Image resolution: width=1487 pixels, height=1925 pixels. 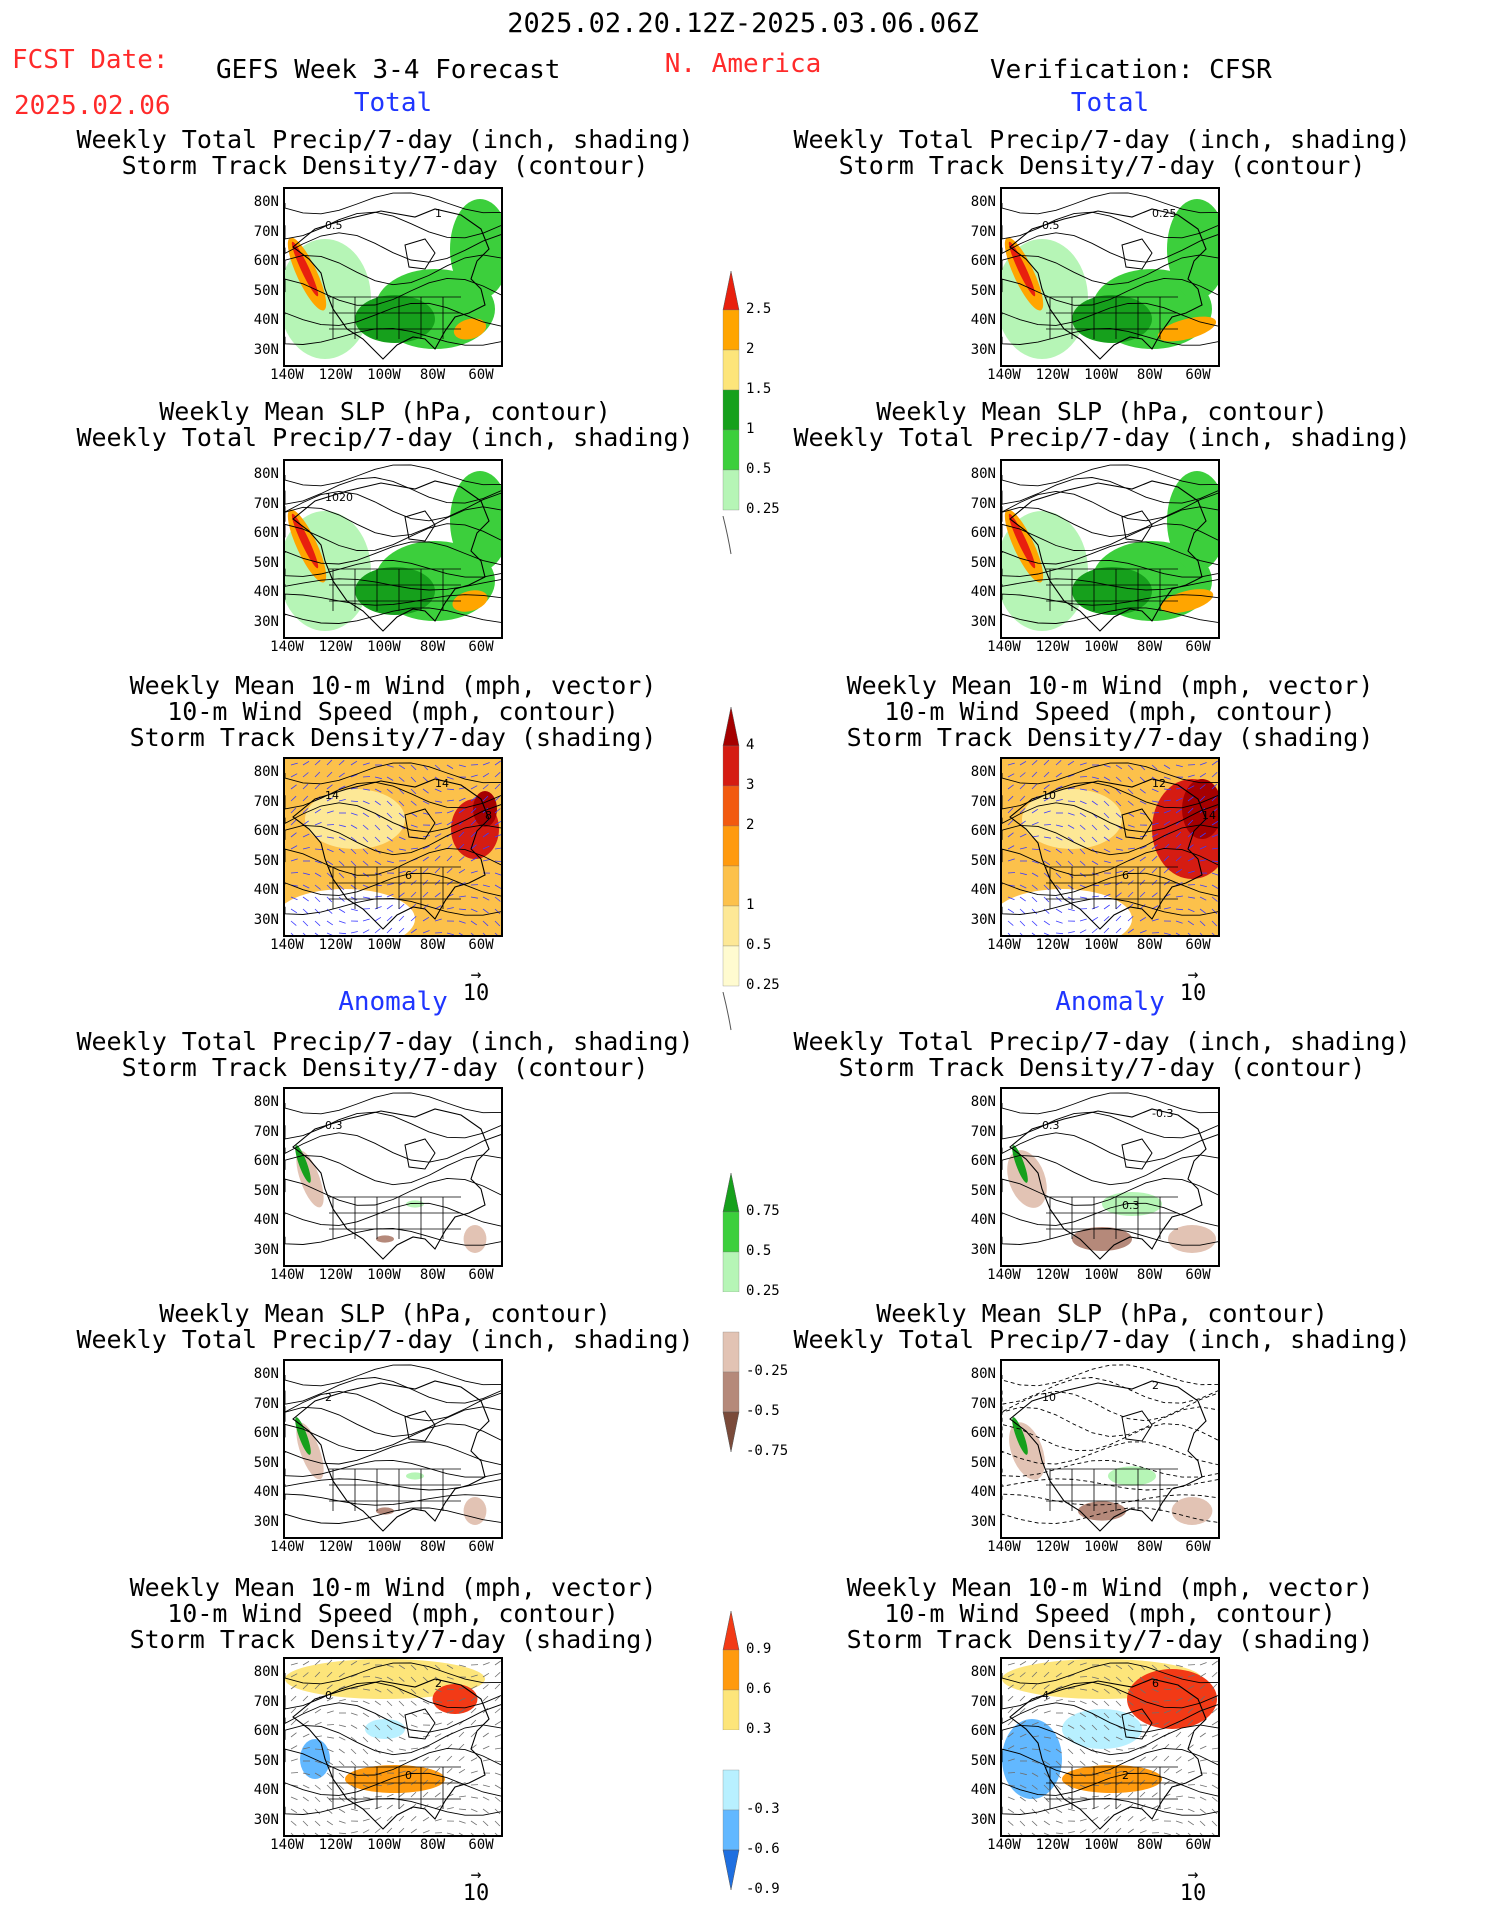 I want to click on colorbar-precip-total, so click(x=731, y=413).